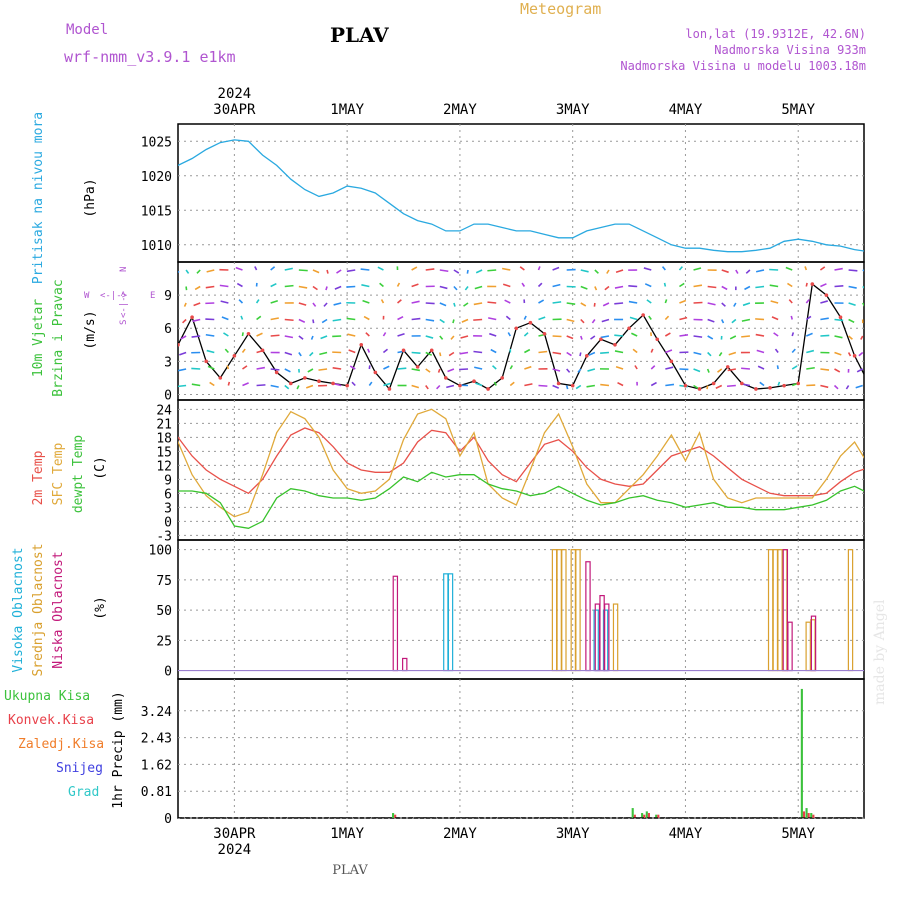  I want to click on station-title: PLAV, so click(359, 35).